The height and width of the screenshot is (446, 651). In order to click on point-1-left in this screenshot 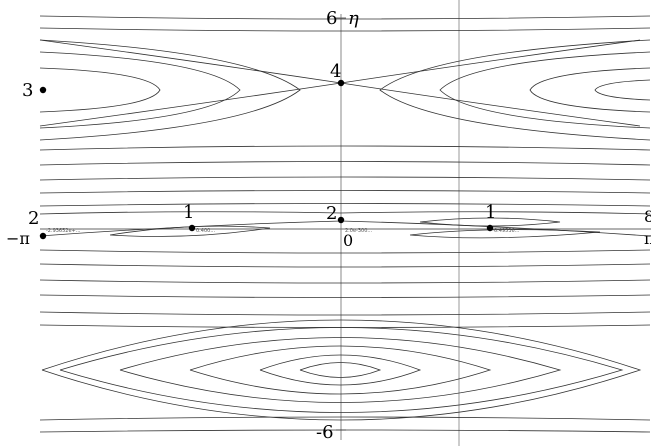, I will do `click(192, 228)`.